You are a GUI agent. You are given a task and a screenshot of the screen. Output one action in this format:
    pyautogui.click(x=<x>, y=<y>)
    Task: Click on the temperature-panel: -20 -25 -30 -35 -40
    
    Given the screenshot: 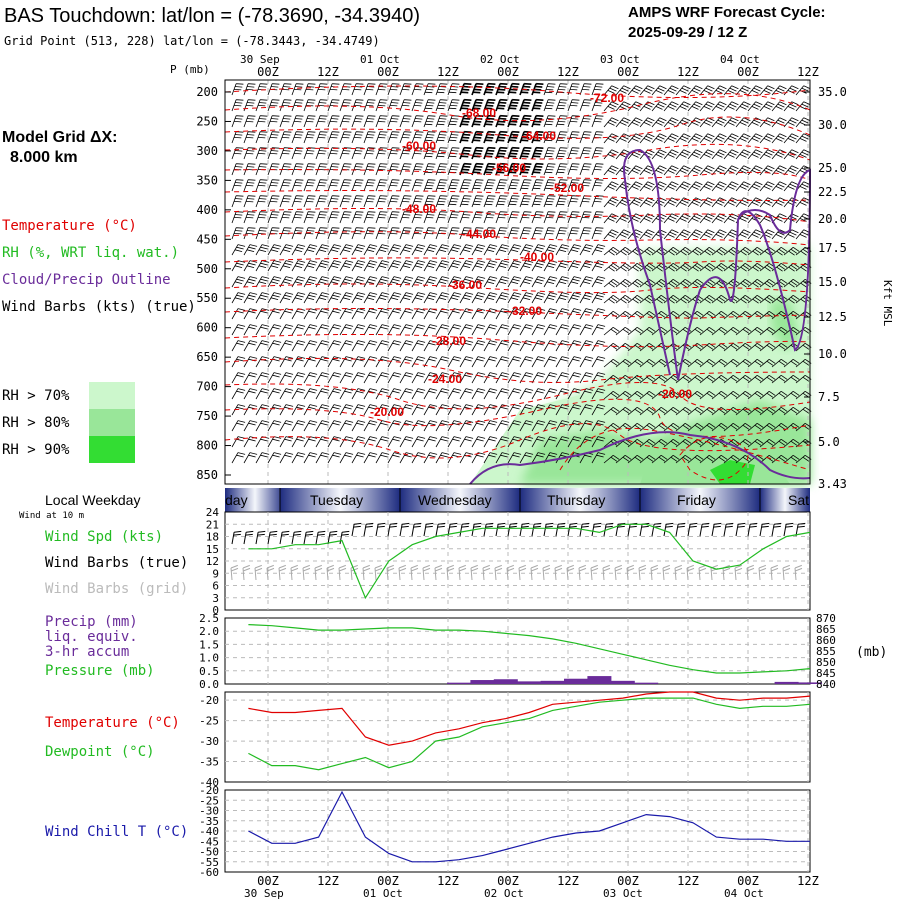 What is the action you would take?
    pyautogui.click(x=505, y=740)
    